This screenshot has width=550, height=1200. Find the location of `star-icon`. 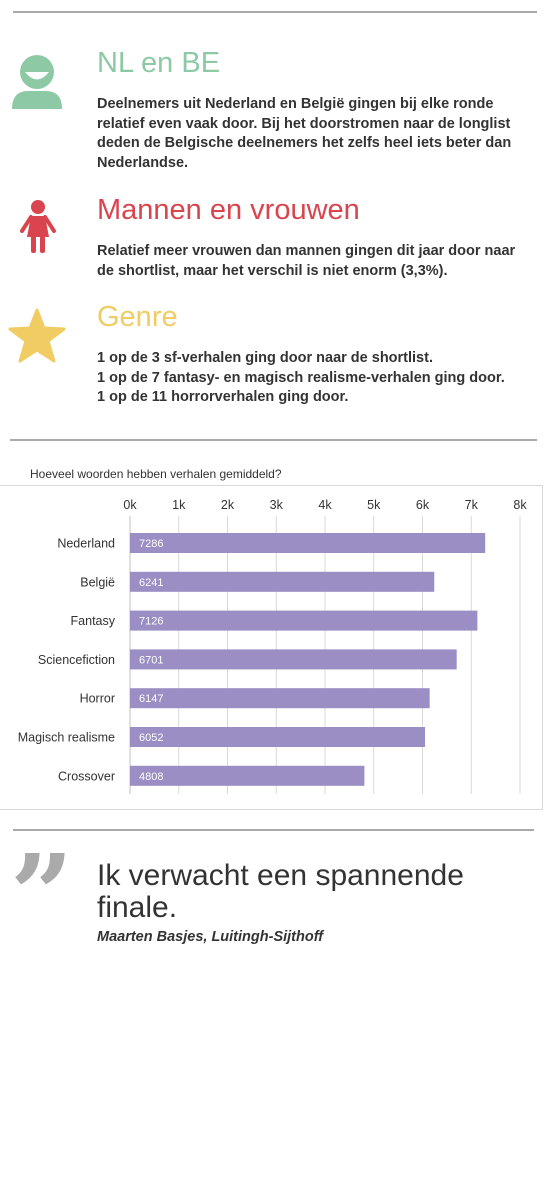

star-icon is located at coordinates (37, 335).